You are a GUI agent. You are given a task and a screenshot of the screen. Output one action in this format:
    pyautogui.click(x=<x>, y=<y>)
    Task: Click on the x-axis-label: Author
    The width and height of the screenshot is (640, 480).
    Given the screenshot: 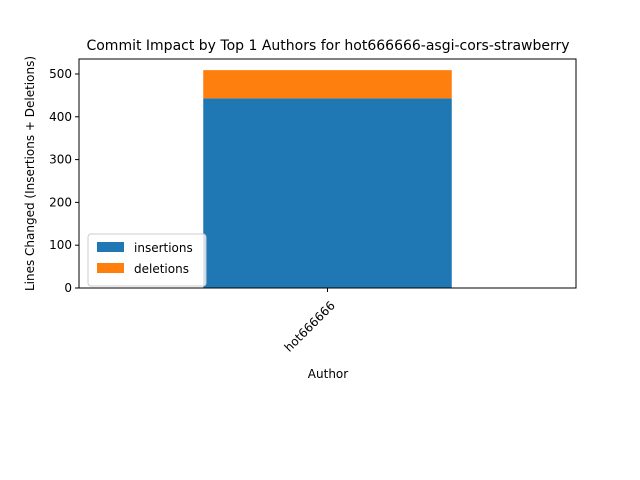 What is the action you would take?
    pyautogui.click(x=328, y=374)
    